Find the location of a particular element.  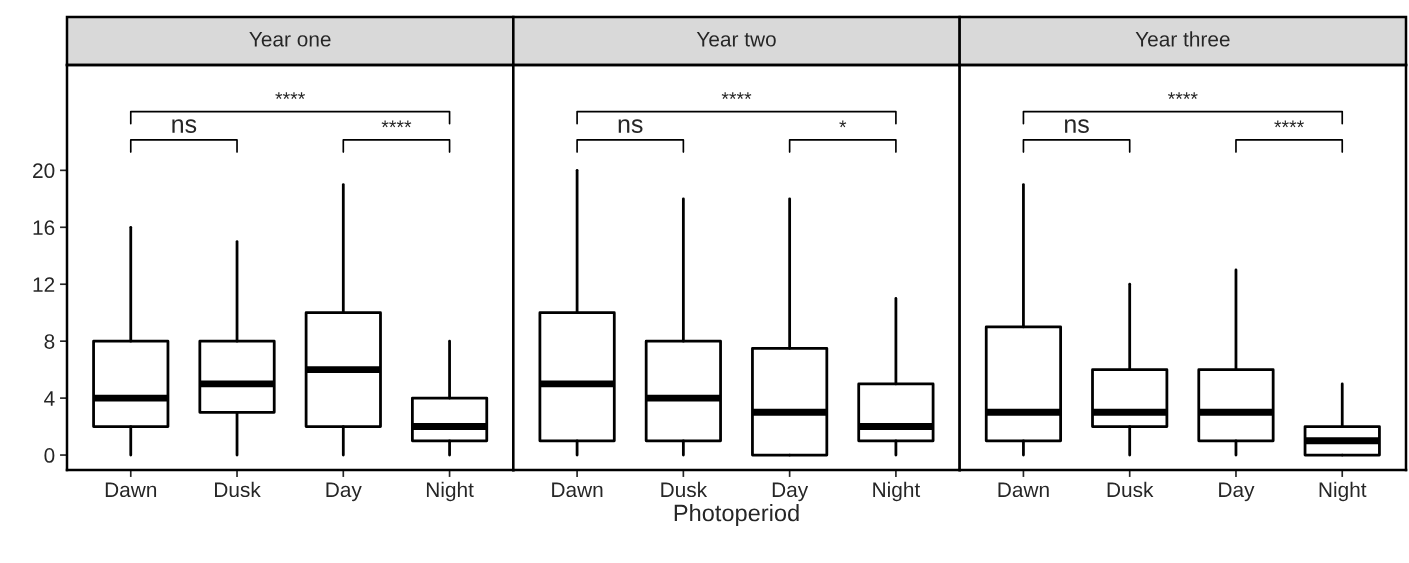

y-tick-label: 16 is located at coordinates (44, 228).